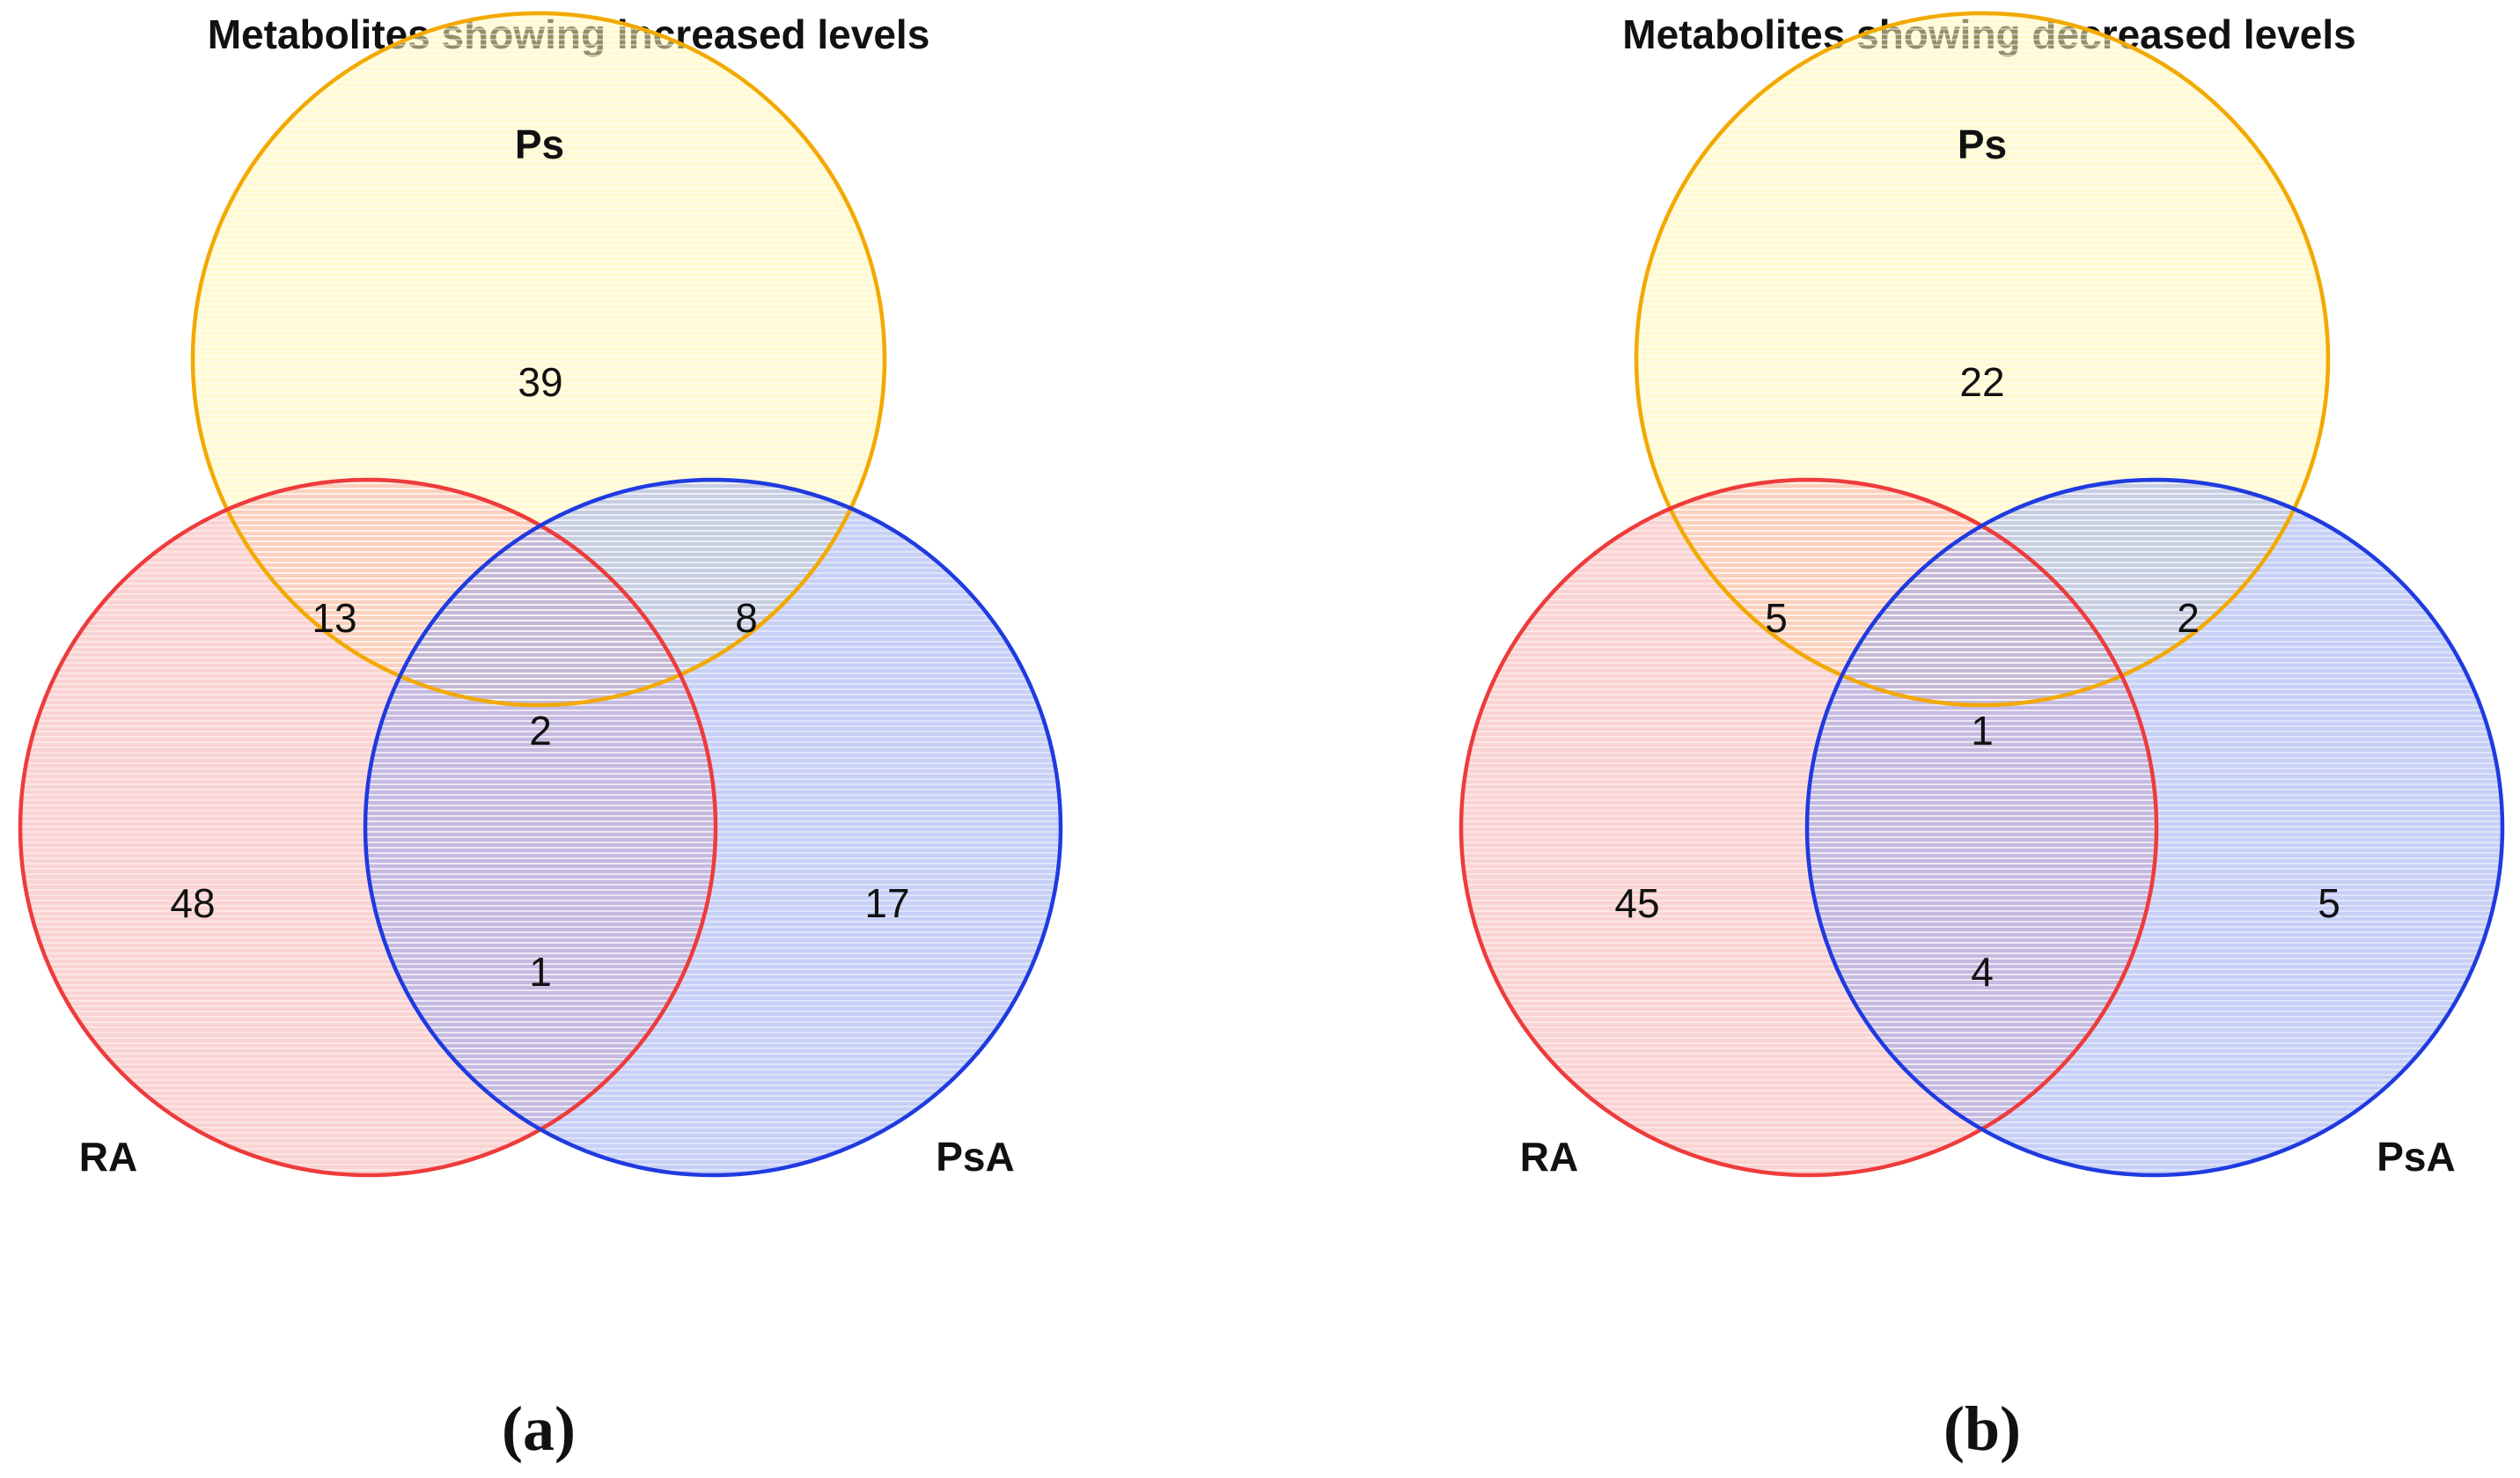  I want to click on panel-a-count-ra-only: 48, so click(192, 903).